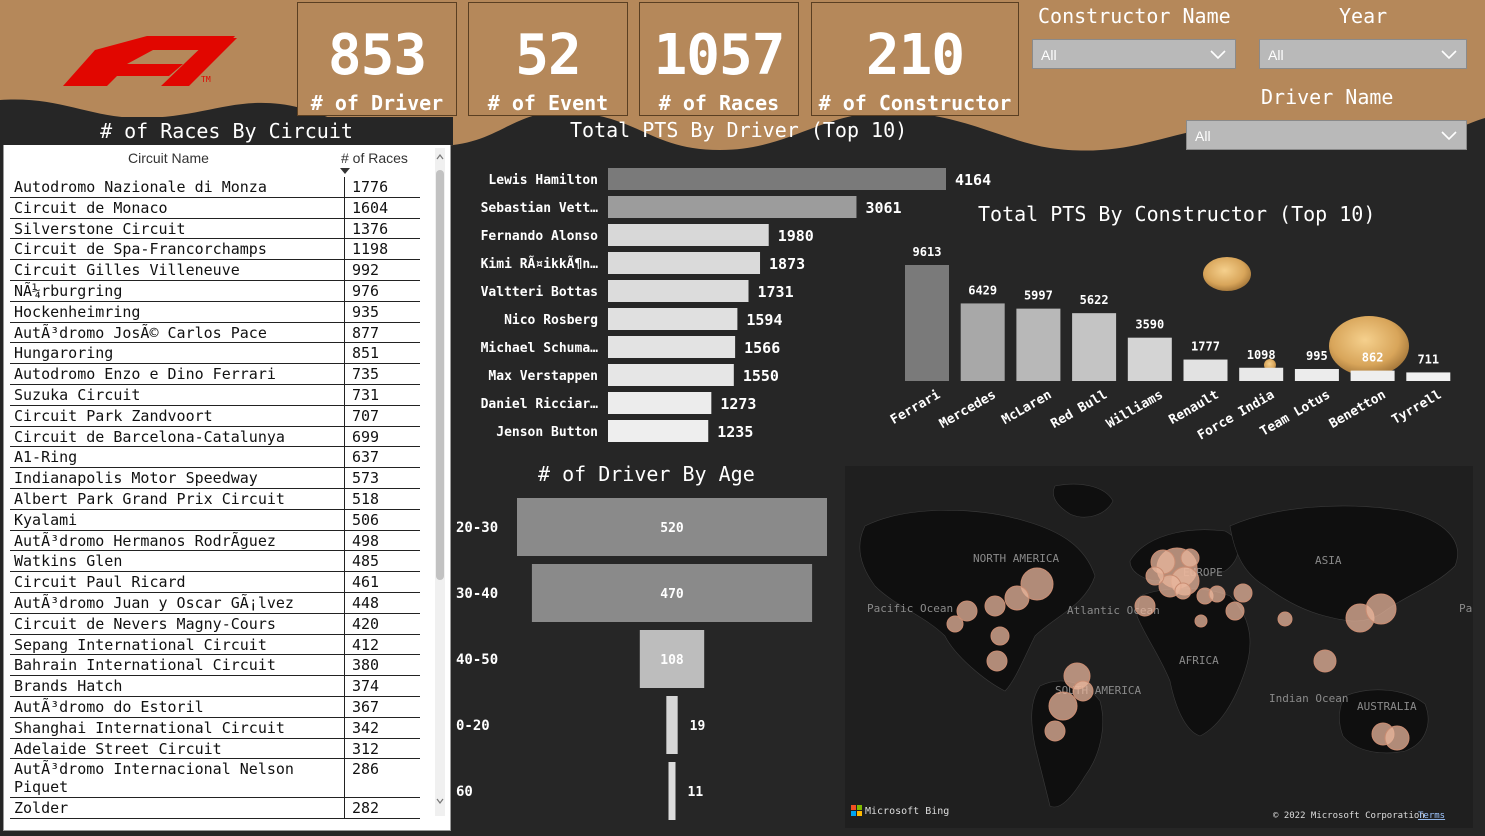 This screenshot has width=1485, height=836. What do you see at coordinates (377, 103) in the screenshot?
I see `kpi-label: # of Driver` at bounding box center [377, 103].